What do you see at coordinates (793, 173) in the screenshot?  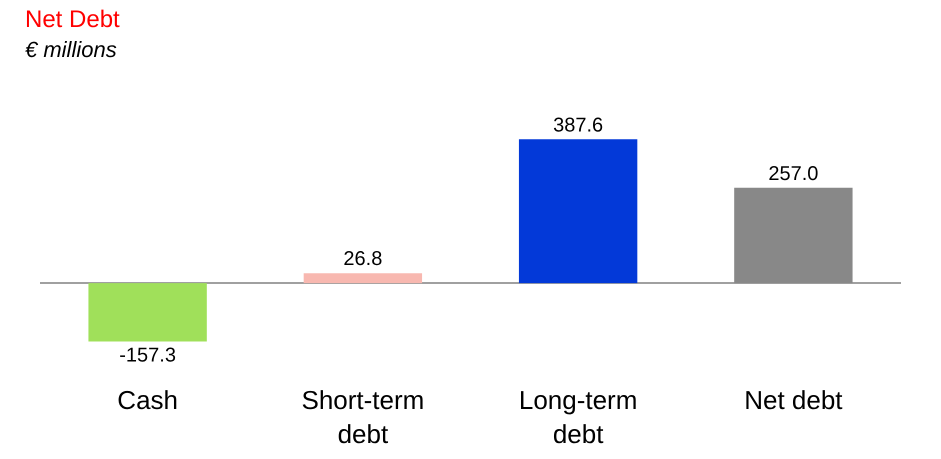 I see `data-label: 257.0` at bounding box center [793, 173].